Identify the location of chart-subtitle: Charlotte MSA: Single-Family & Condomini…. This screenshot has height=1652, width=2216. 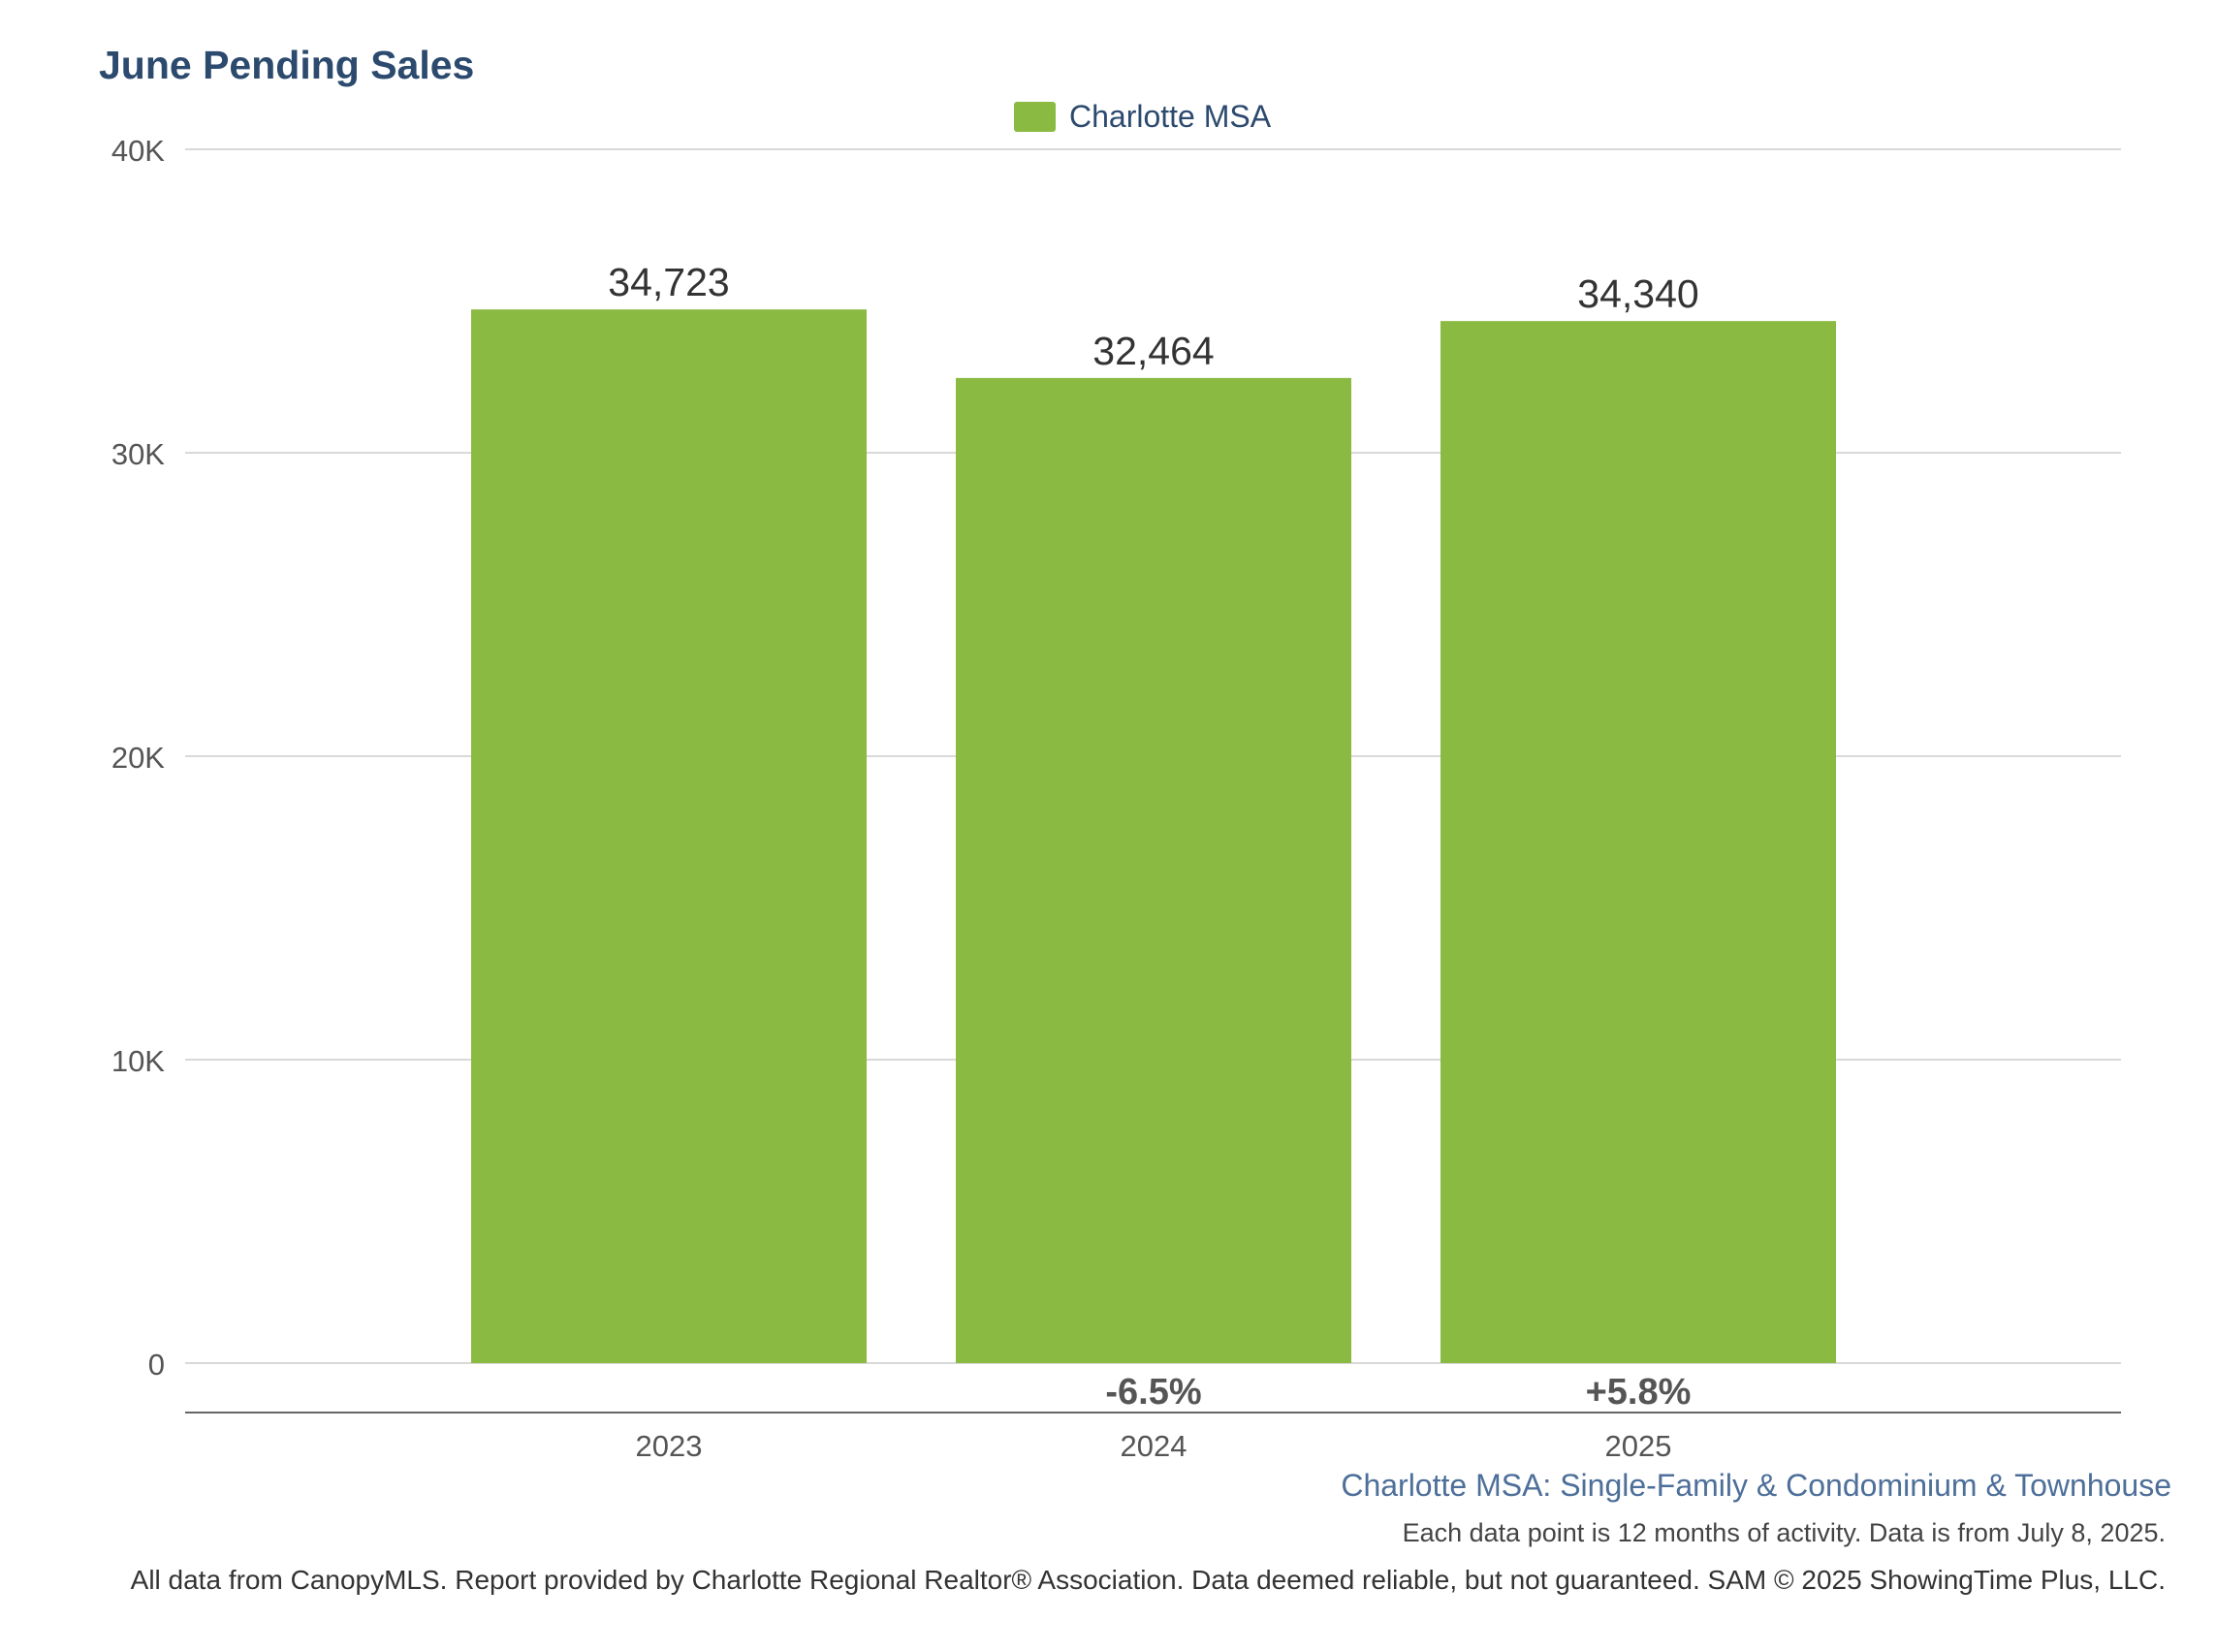
(1756, 1486).